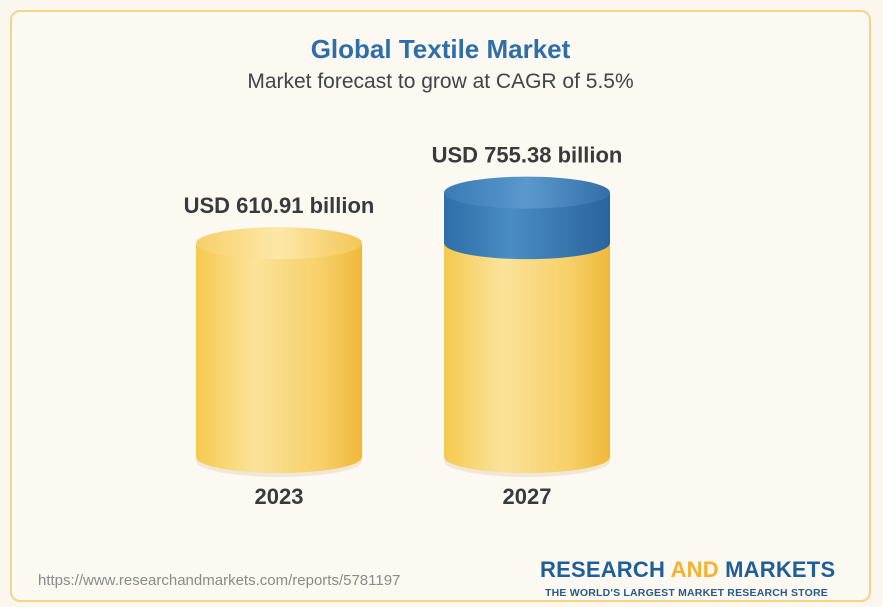  I want to click on chart-subtitle: Market forecast to grow at CAGR of 5.5%, so click(440, 81).